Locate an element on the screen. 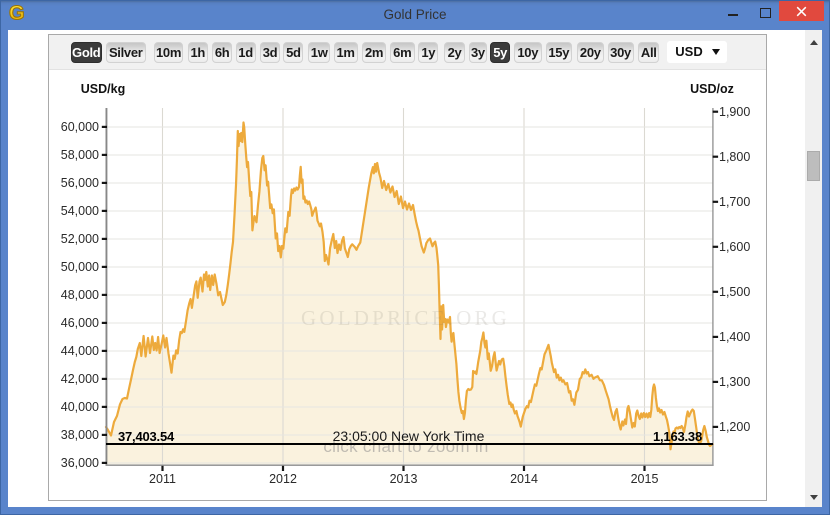 The height and width of the screenshot is (515, 830). svg-text: G is located at coordinates (17, 14).